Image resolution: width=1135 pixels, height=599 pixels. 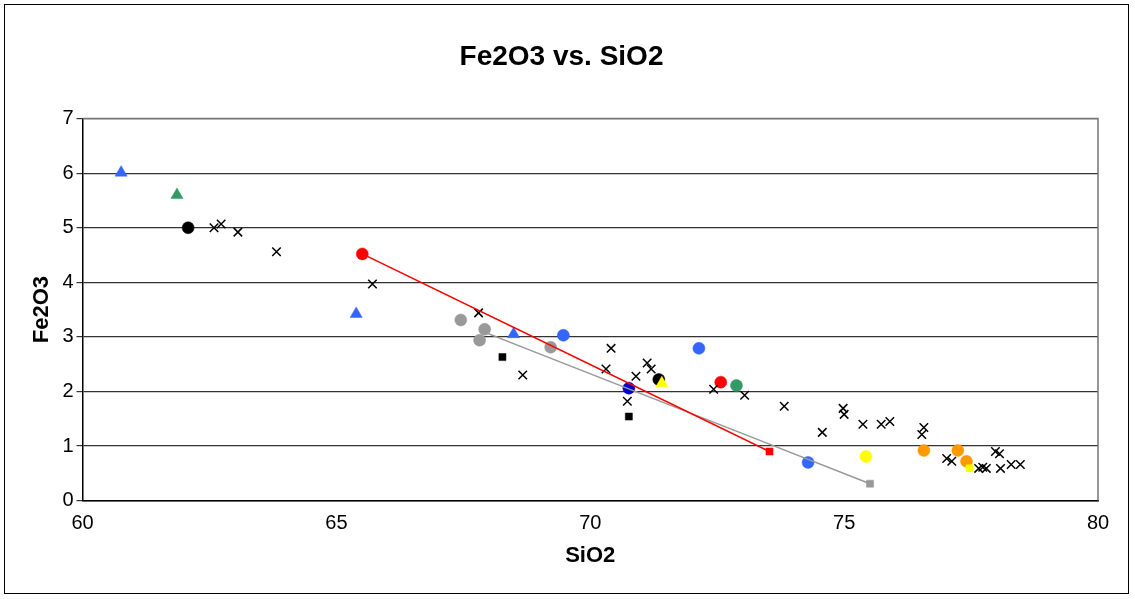 What do you see at coordinates (82, 522) in the screenshot?
I see `x-tick-label: 60` at bounding box center [82, 522].